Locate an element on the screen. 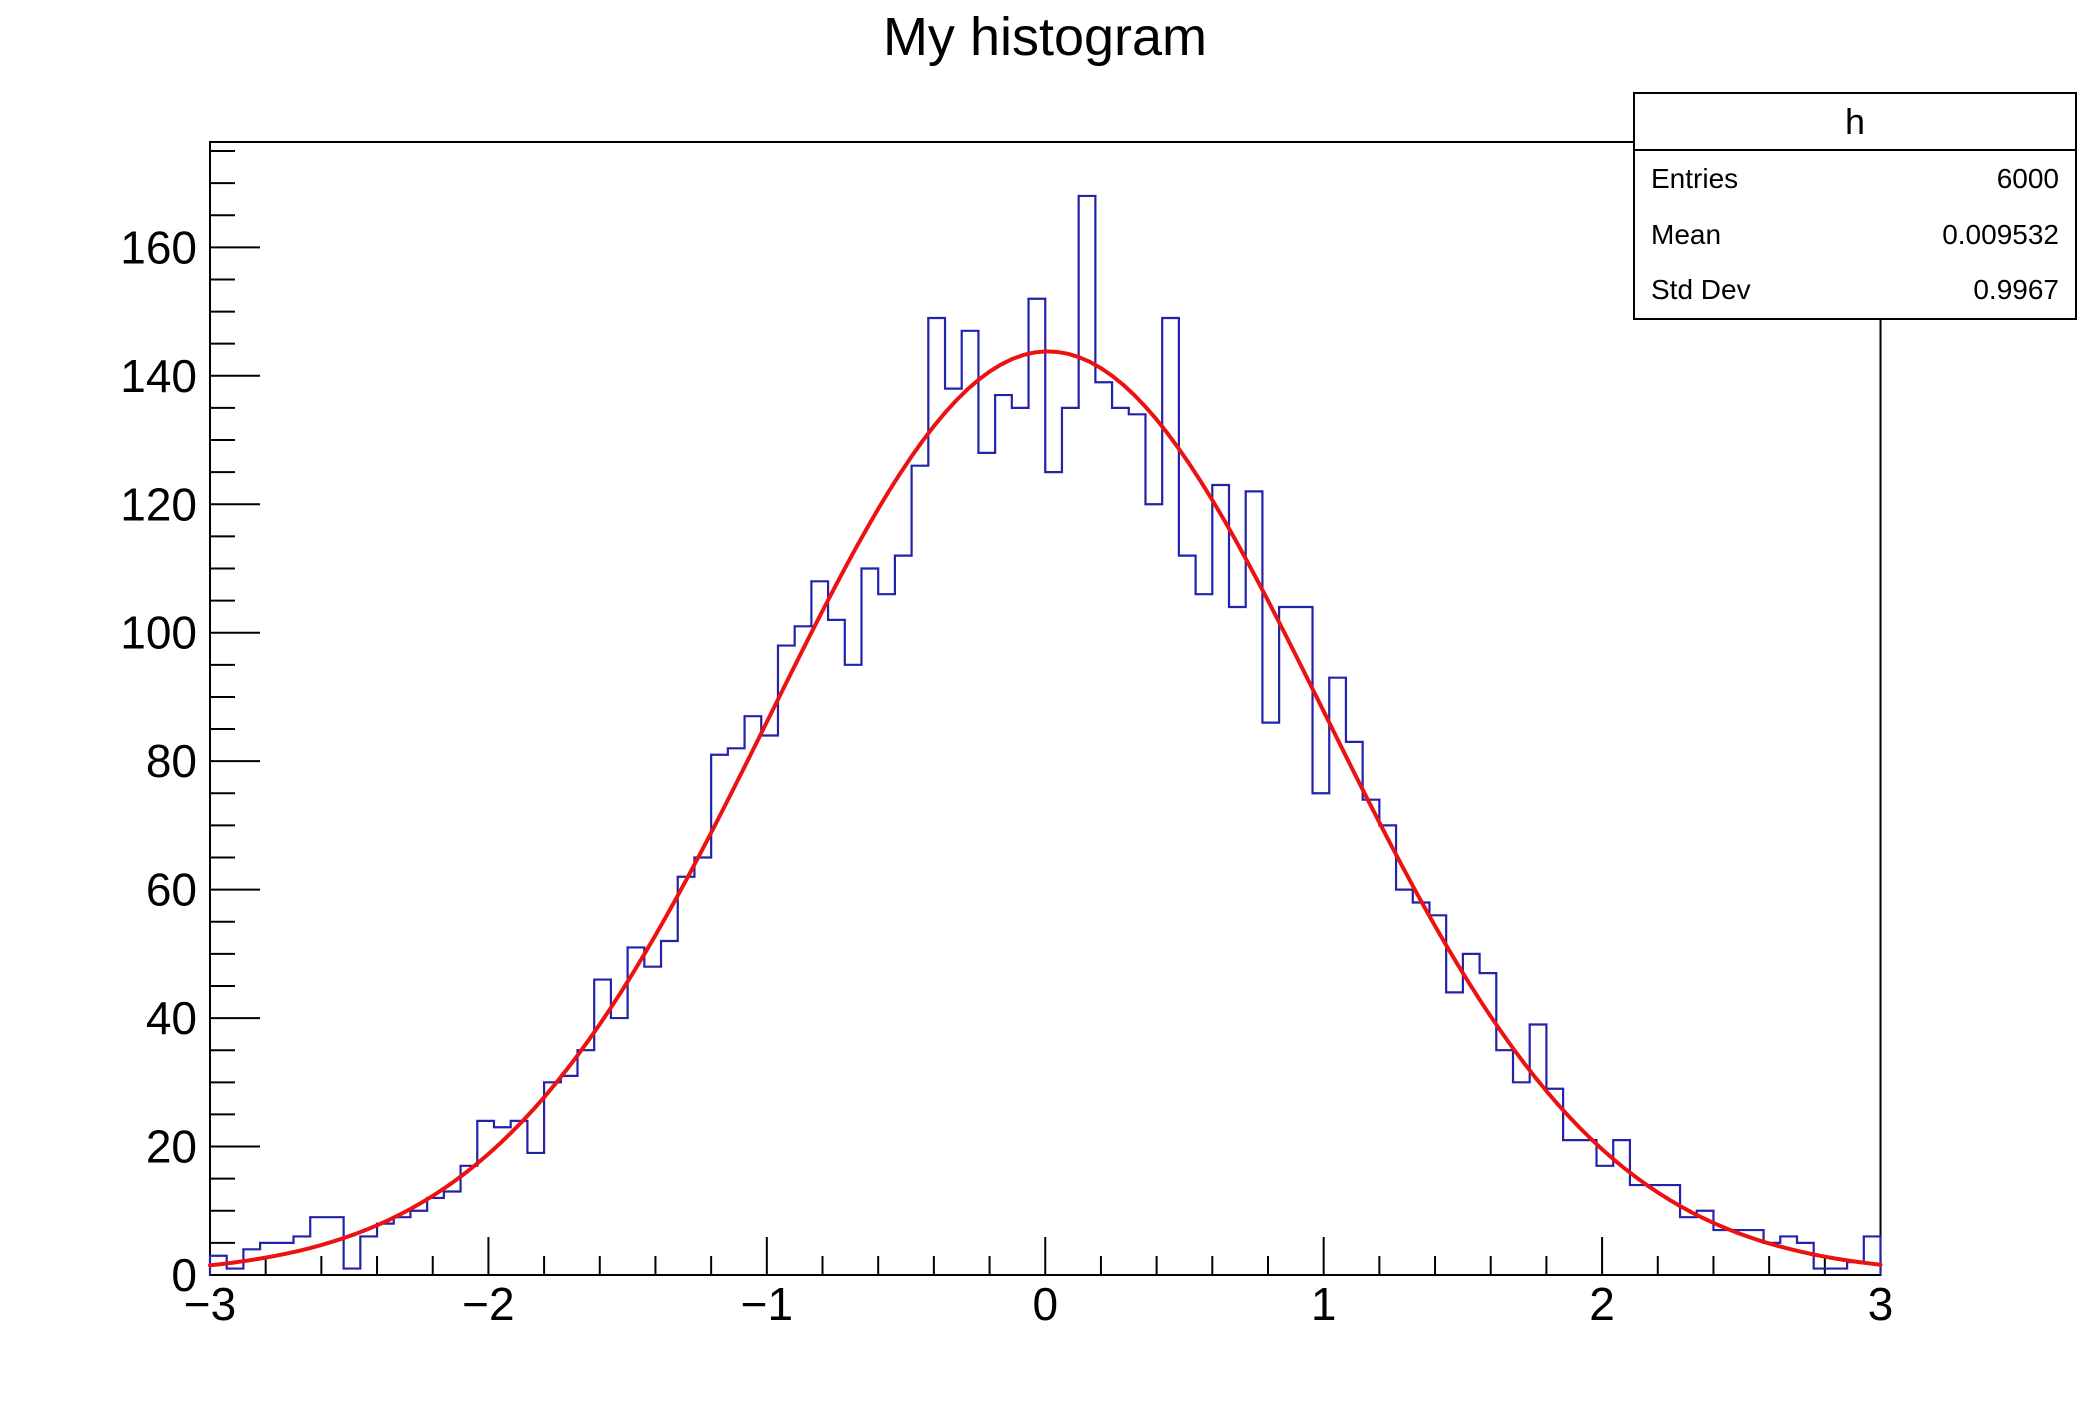 The image size is (2088, 1416). stats-row-label: Entries is located at coordinates (1695, 178).